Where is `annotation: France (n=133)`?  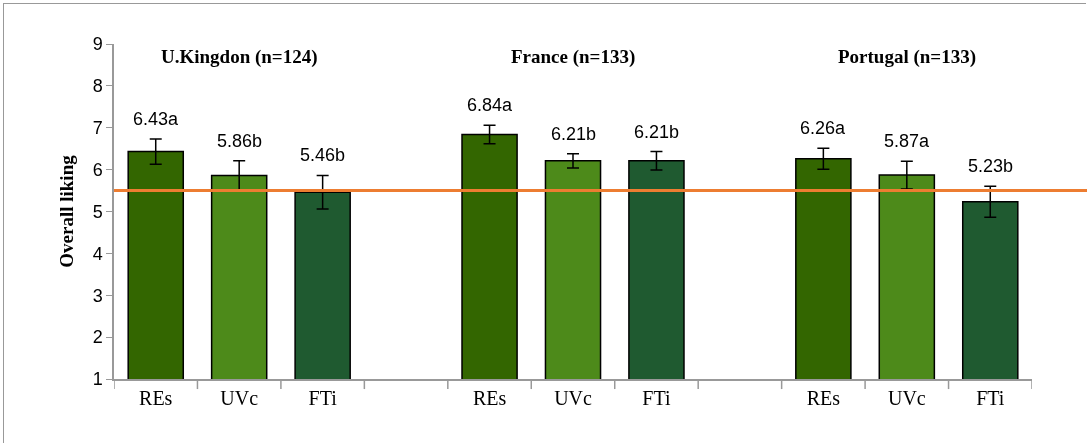 annotation: France (n=133) is located at coordinates (573, 57).